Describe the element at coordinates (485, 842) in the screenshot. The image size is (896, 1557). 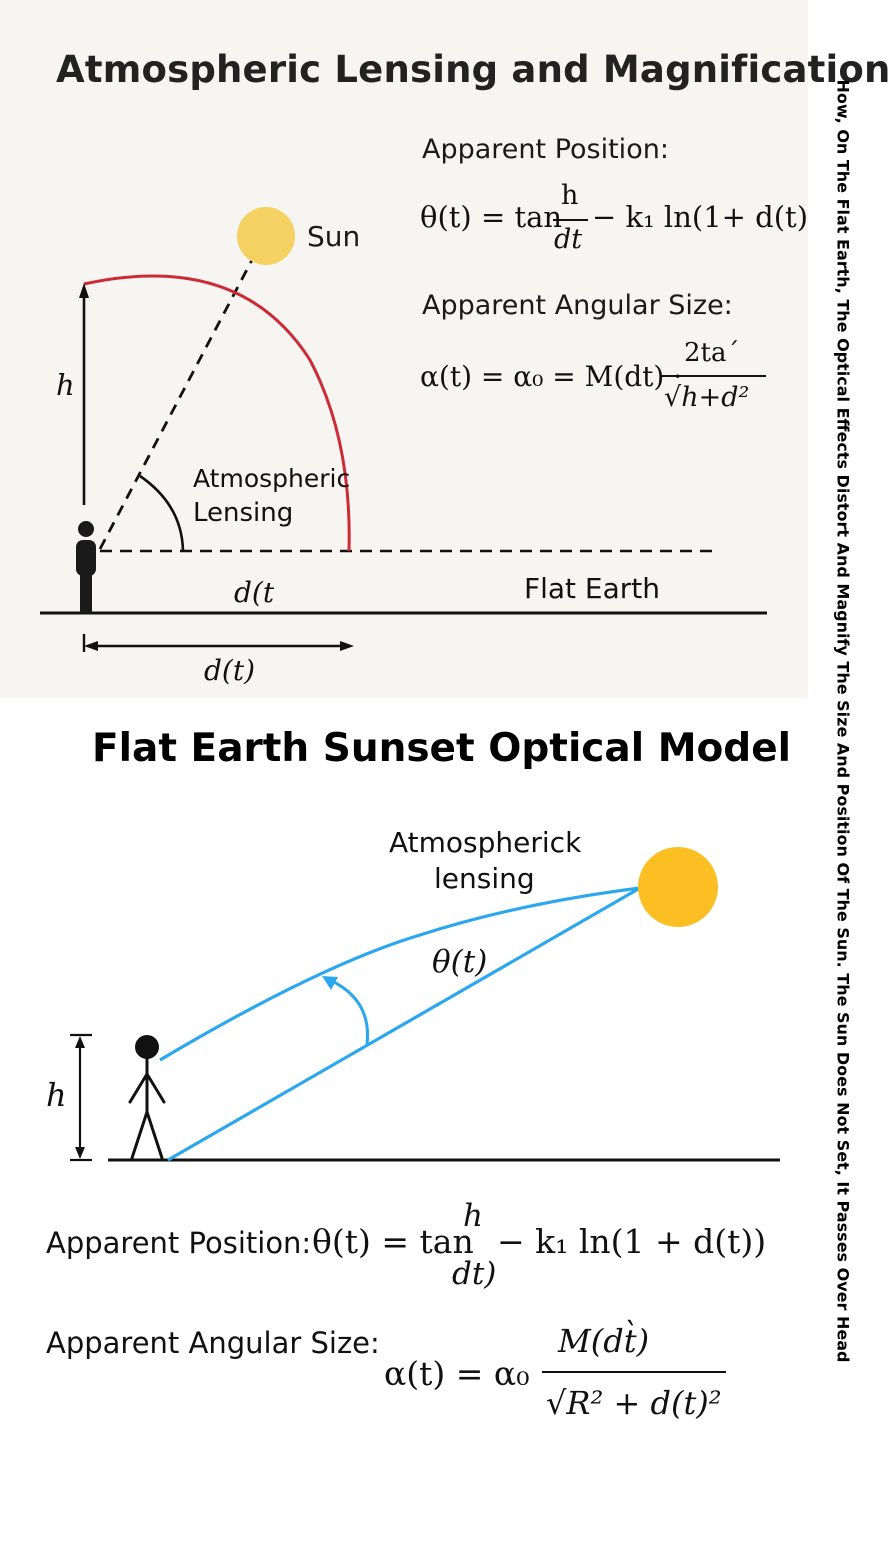
I see `bottom-lensing-label-line1: Atmospherick` at that location.